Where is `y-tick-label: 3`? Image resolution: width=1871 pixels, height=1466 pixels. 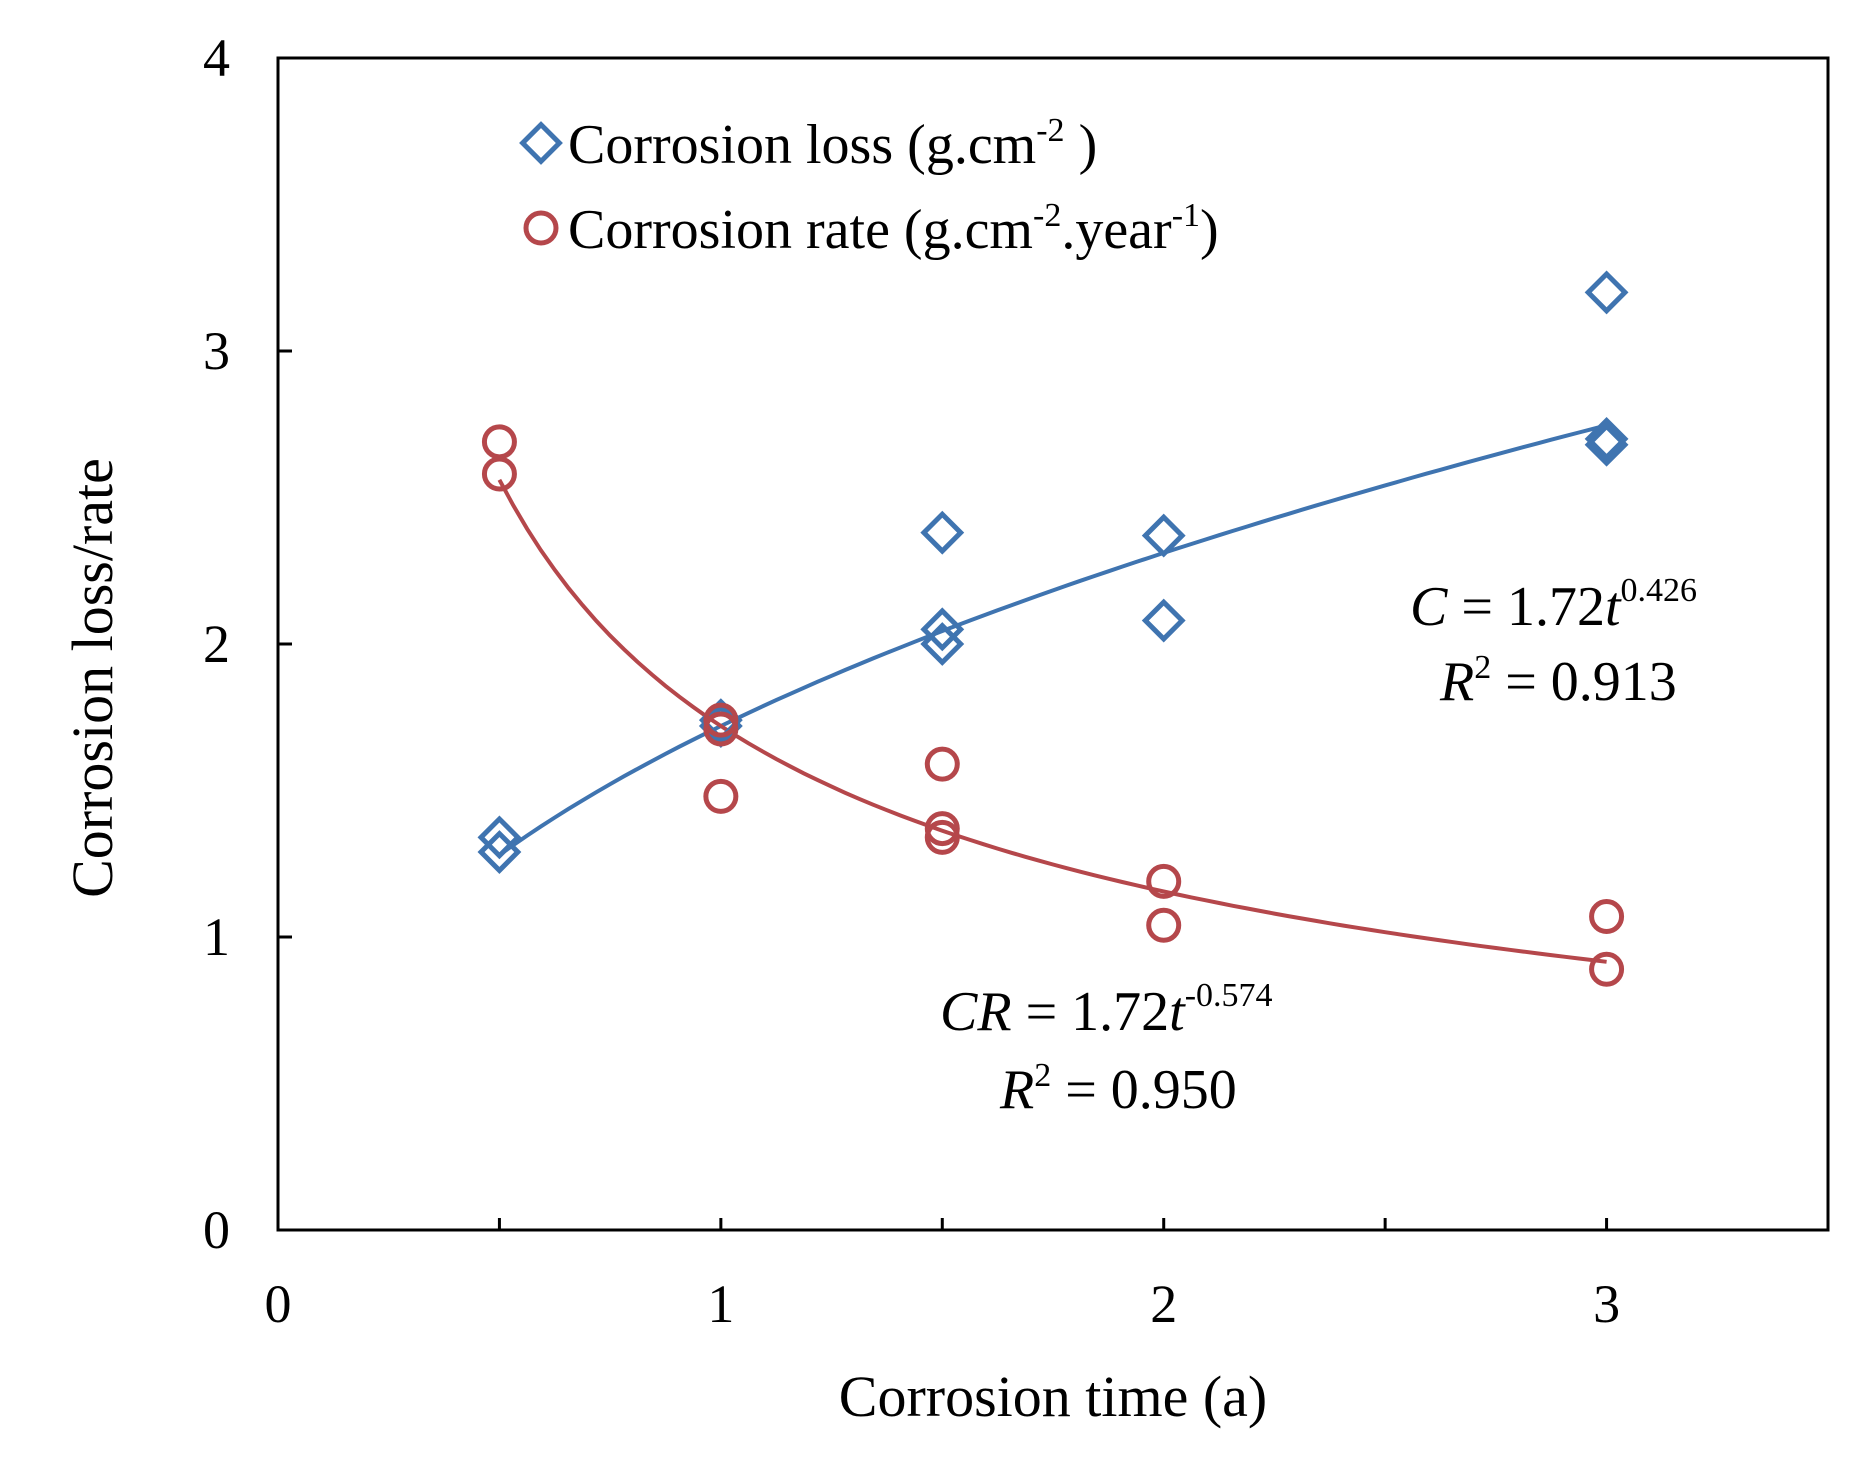 y-tick-label: 3 is located at coordinates (216, 351).